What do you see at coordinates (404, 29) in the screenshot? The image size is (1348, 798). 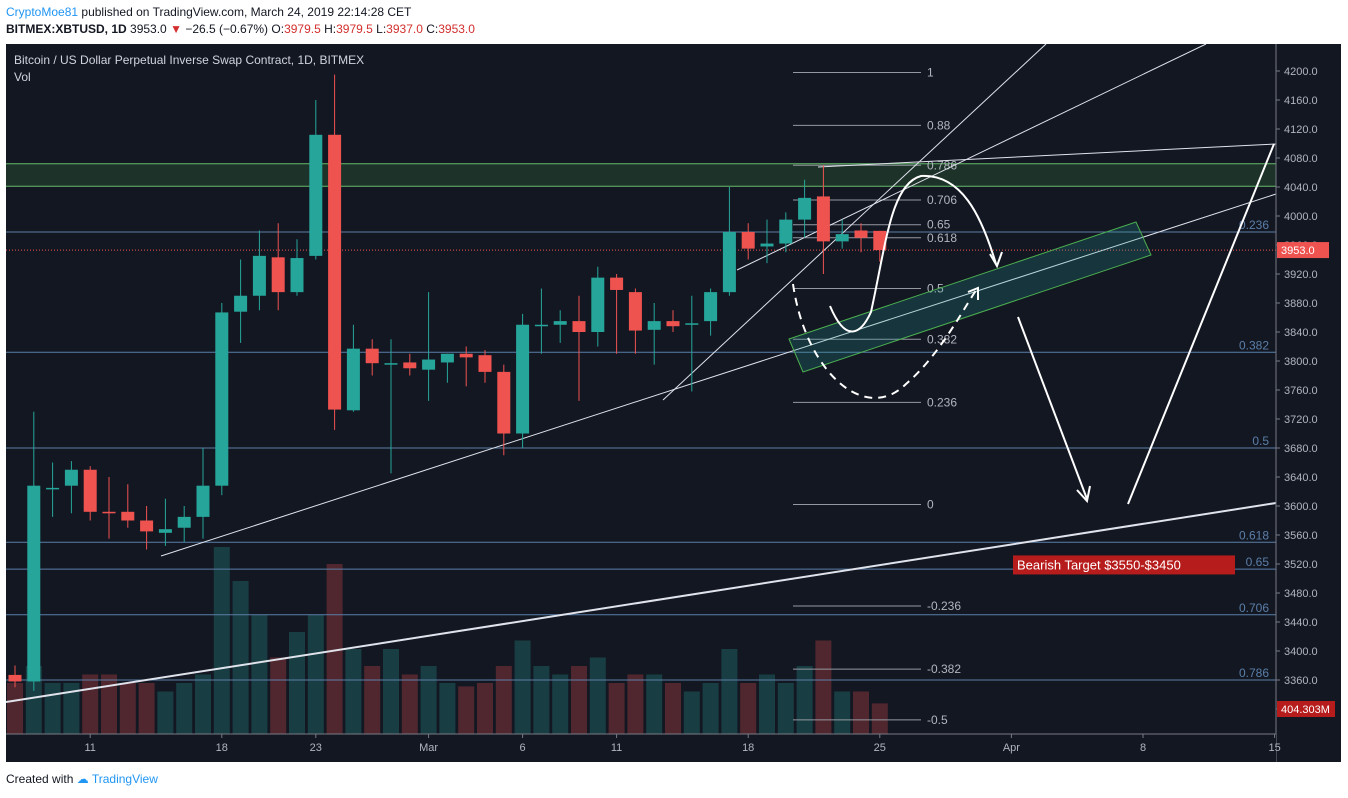 I see `low-value: 3937.0` at bounding box center [404, 29].